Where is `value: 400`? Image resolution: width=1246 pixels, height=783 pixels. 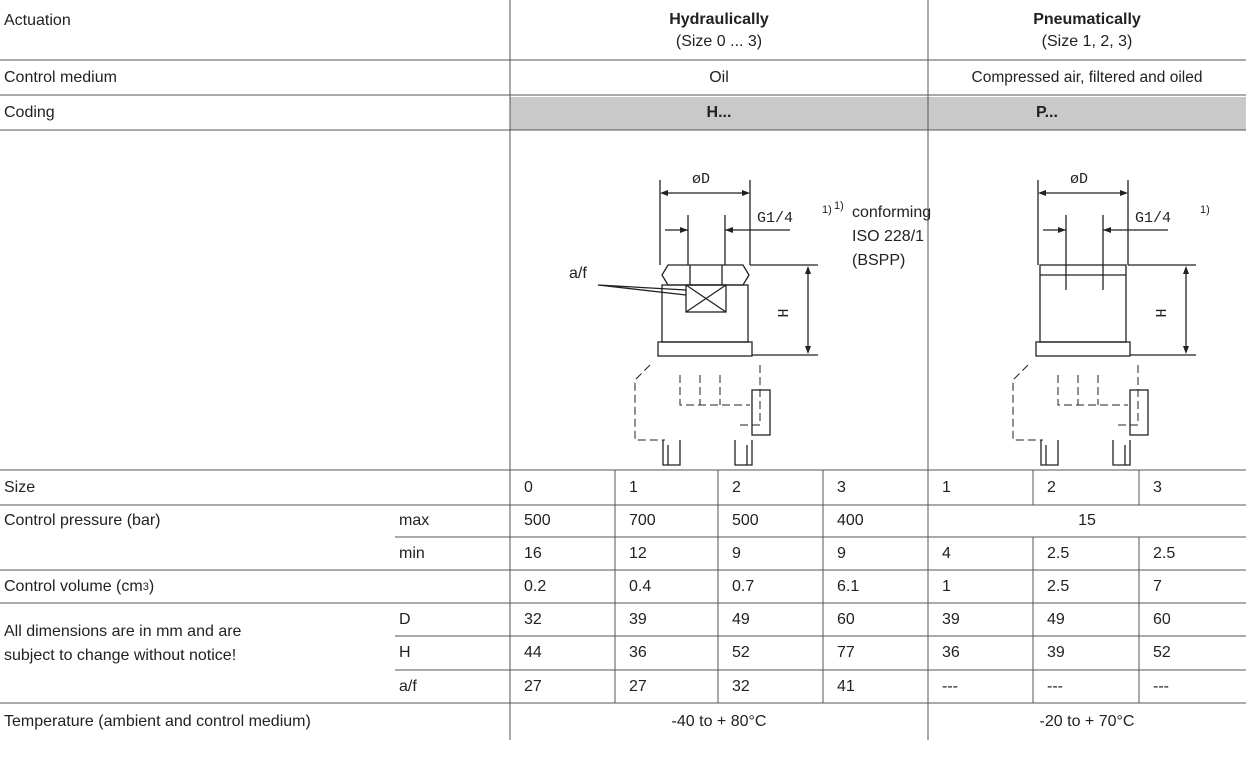
value: 400 is located at coordinates (850, 520).